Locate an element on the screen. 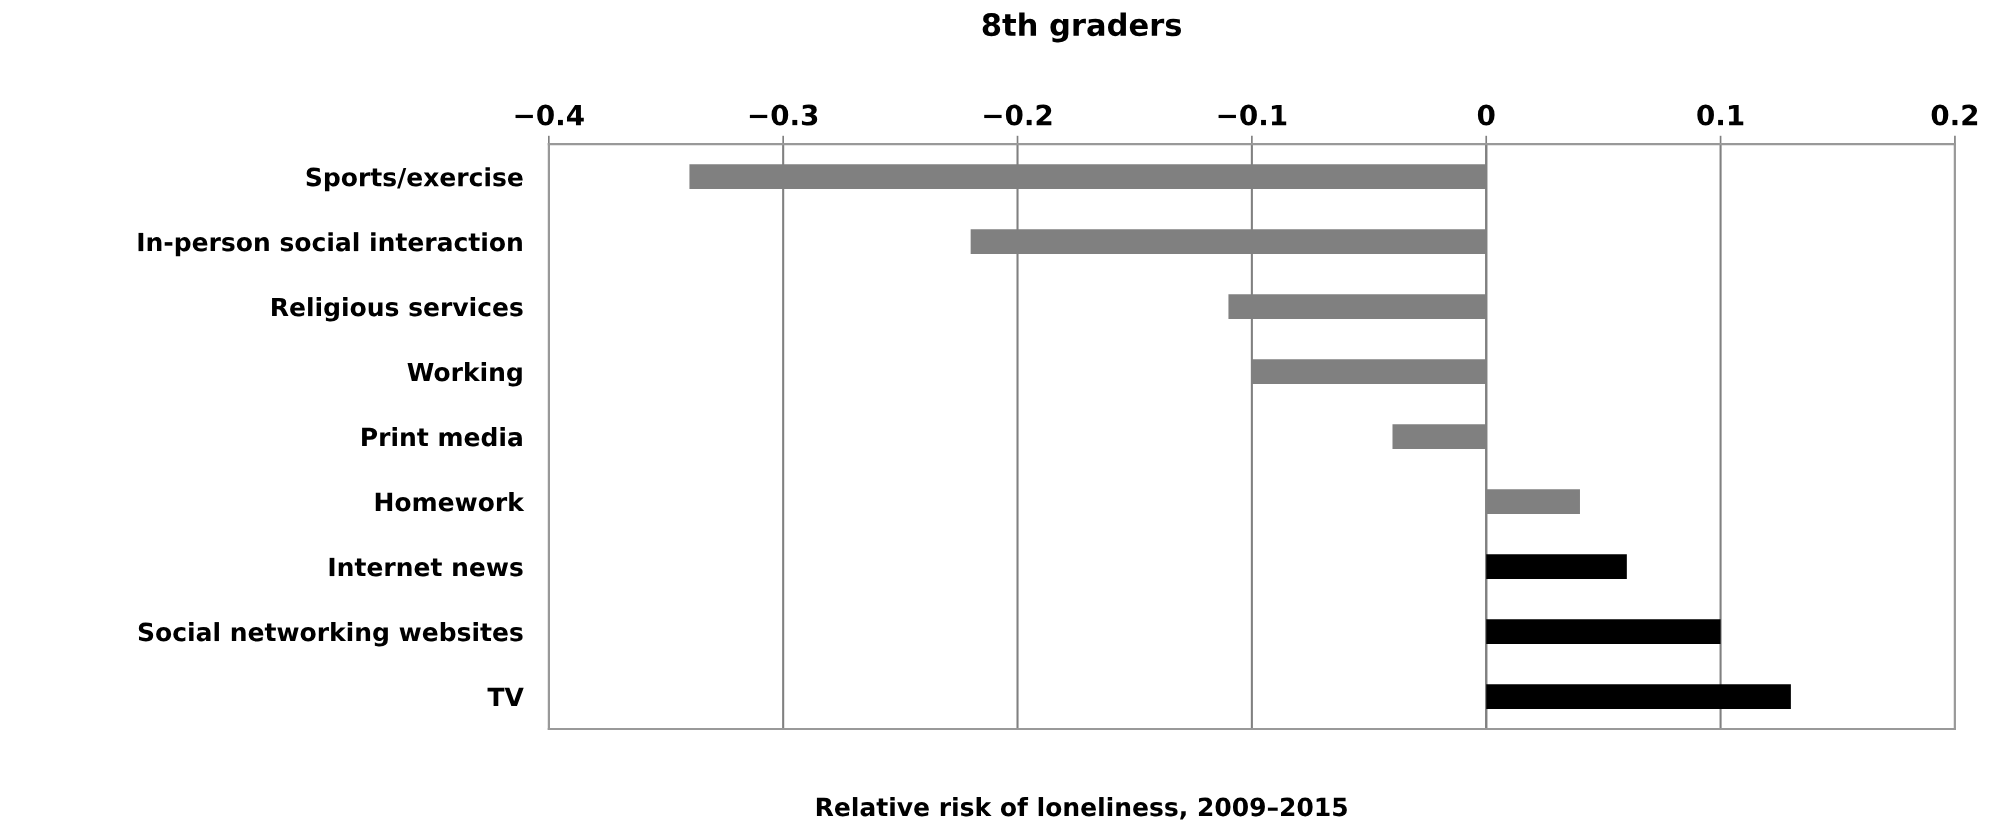 This screenshot has height=838, width=2003. y-tick-label: Internet news is located at coordinates (426, 567).